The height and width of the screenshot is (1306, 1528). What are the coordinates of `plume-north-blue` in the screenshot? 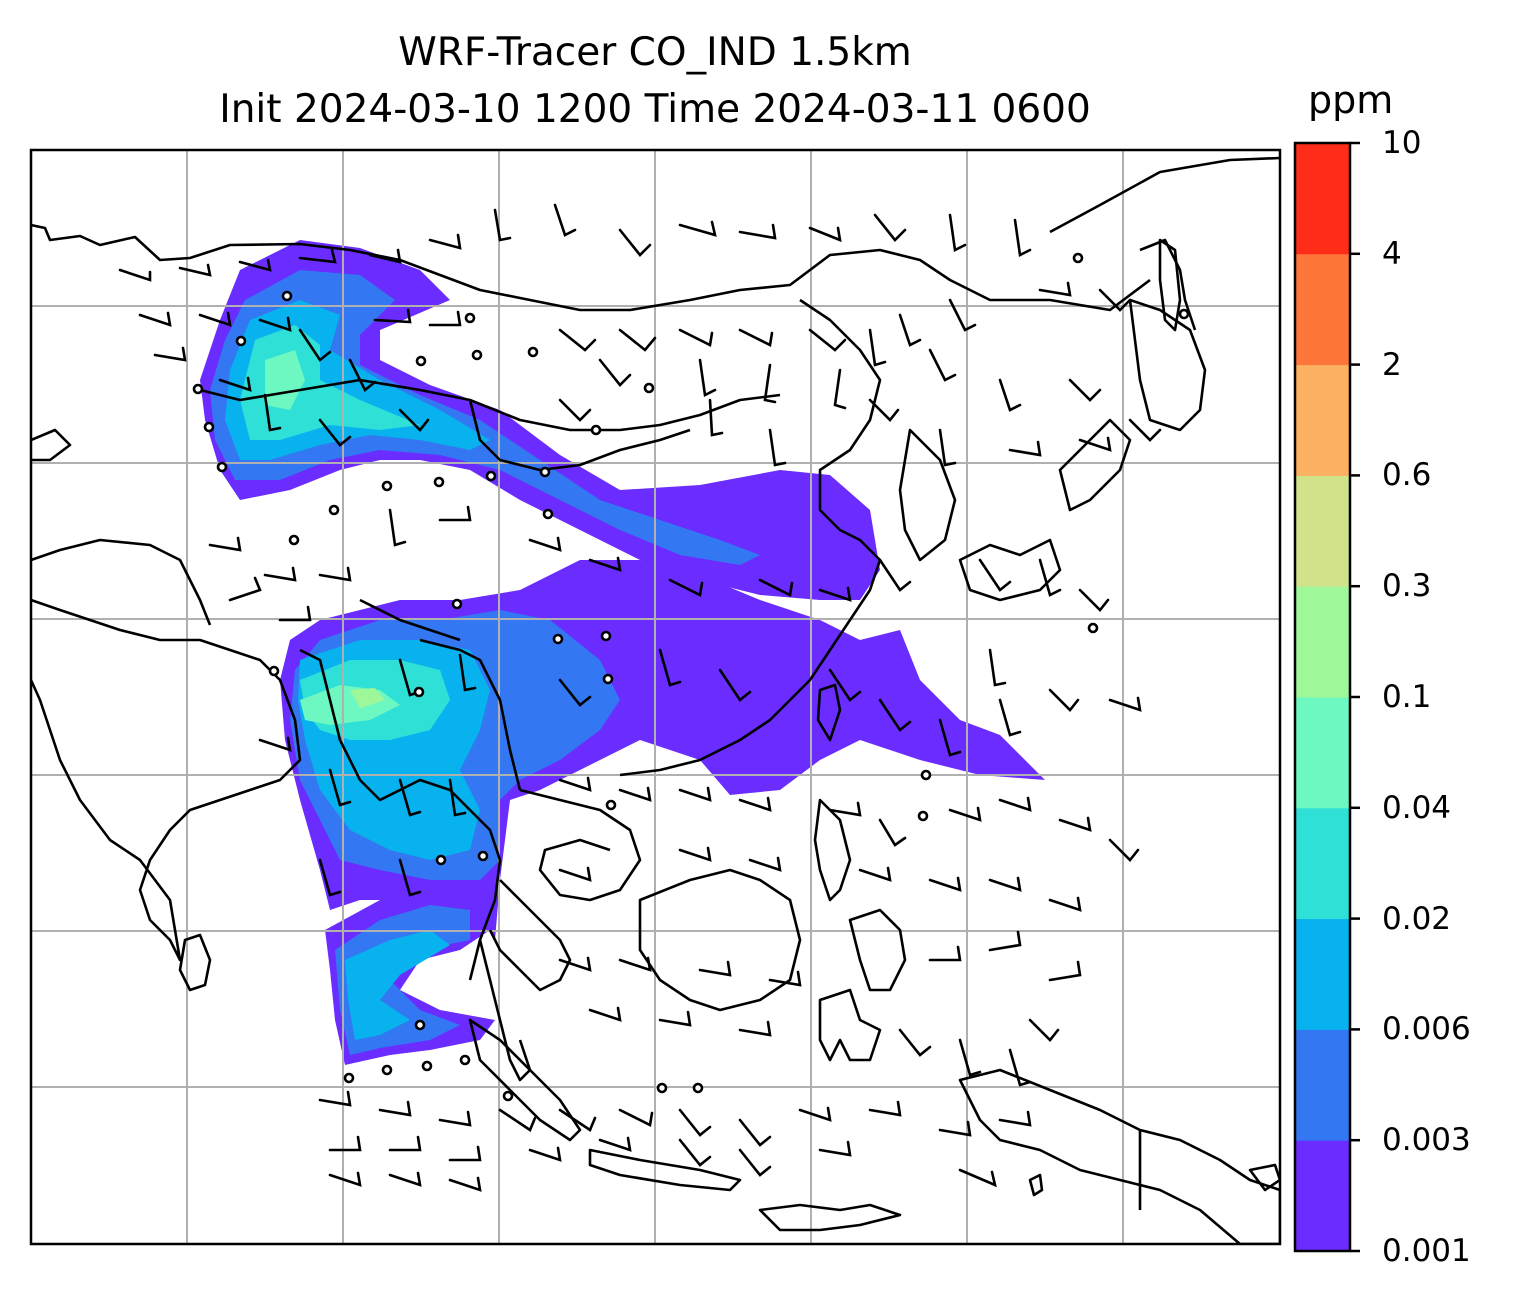 It's located at (485, 417).